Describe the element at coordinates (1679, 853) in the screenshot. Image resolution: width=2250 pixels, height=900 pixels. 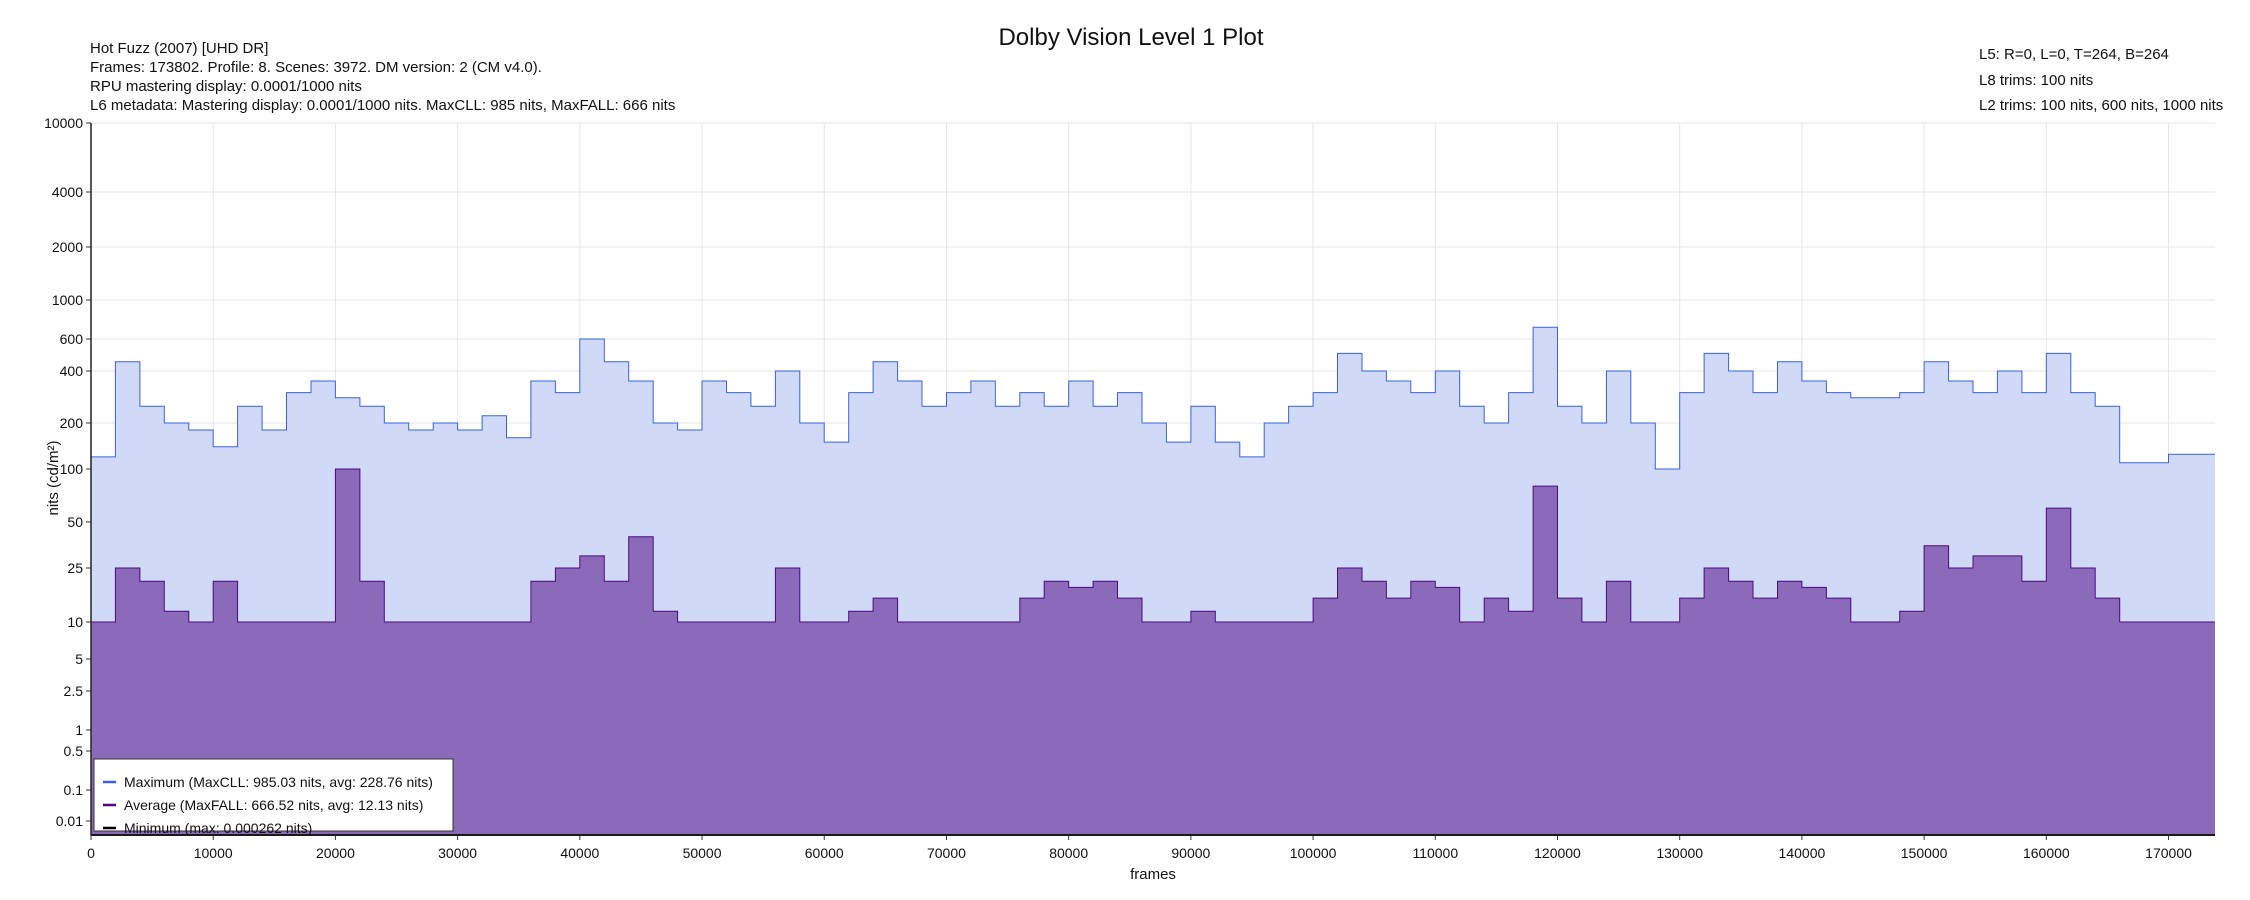
I see `x-tick-label: 130000` at that location.